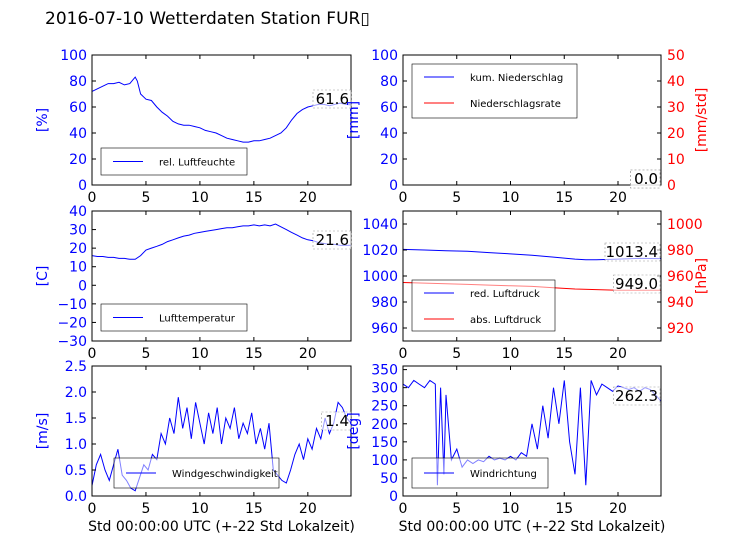  Describe the element at coordinates (384, 407) in the screenshot. I see `y-tick-label: 250` at that location.